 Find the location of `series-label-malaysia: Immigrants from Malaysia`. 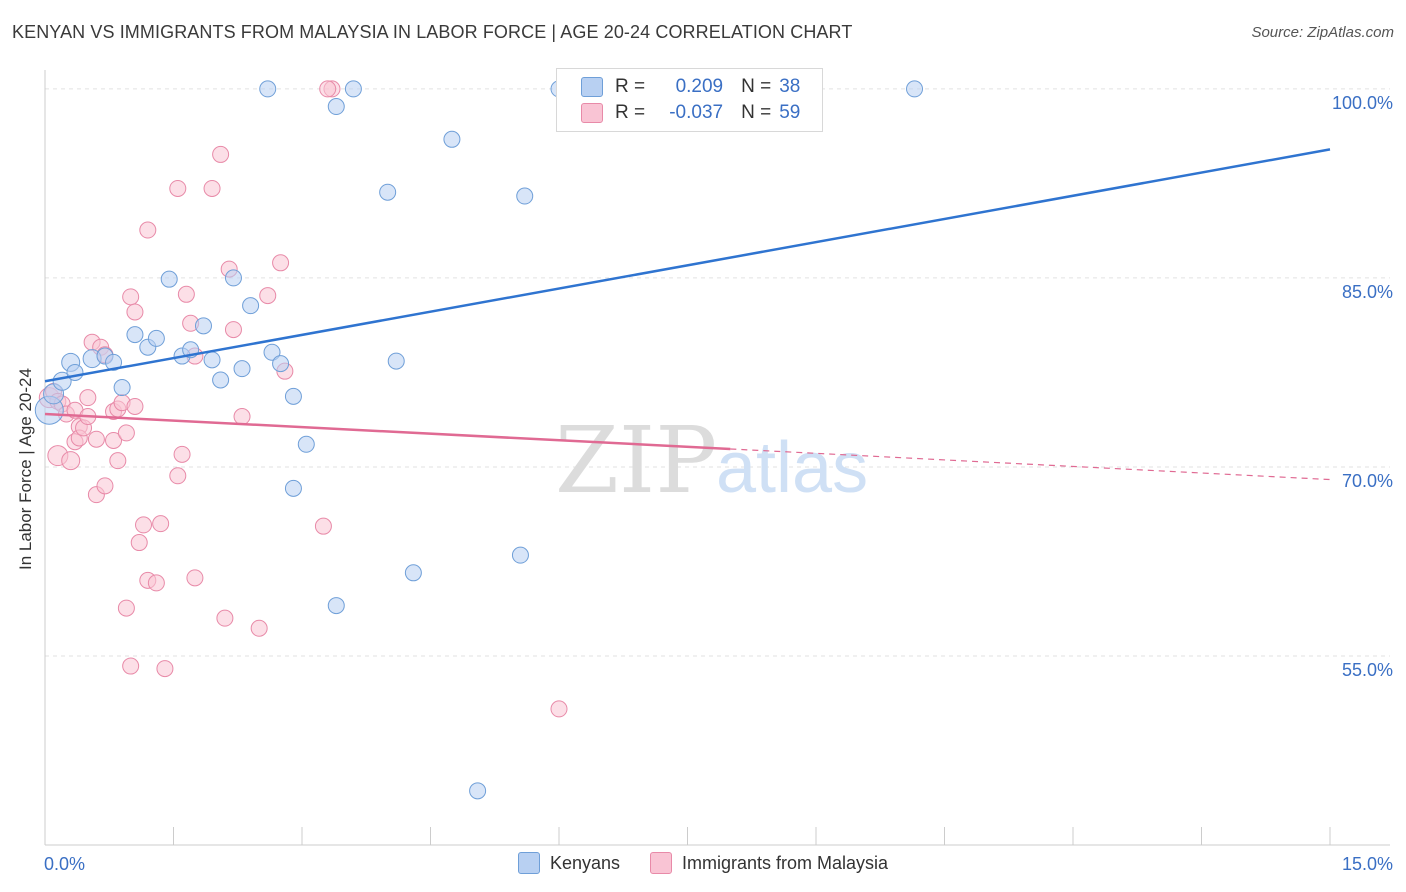

series-label-malaysia: Immigrants from Malaysia is located at coordinates (785, 862).